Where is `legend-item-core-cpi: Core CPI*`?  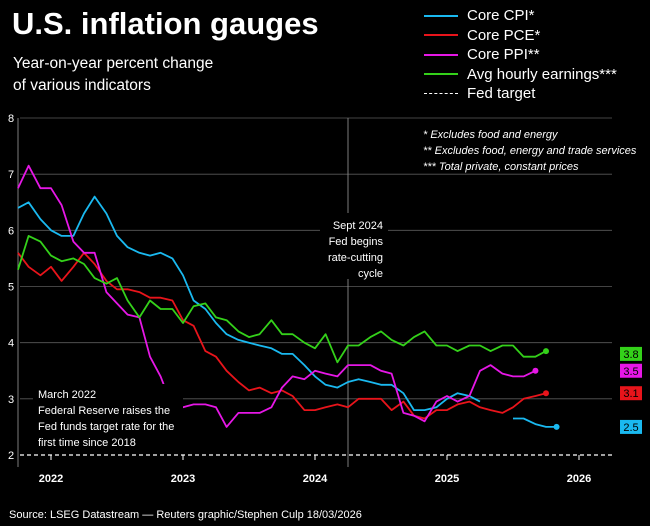 legend-item-core-cpi: Core CPI* is located at coordinates (520, 16).